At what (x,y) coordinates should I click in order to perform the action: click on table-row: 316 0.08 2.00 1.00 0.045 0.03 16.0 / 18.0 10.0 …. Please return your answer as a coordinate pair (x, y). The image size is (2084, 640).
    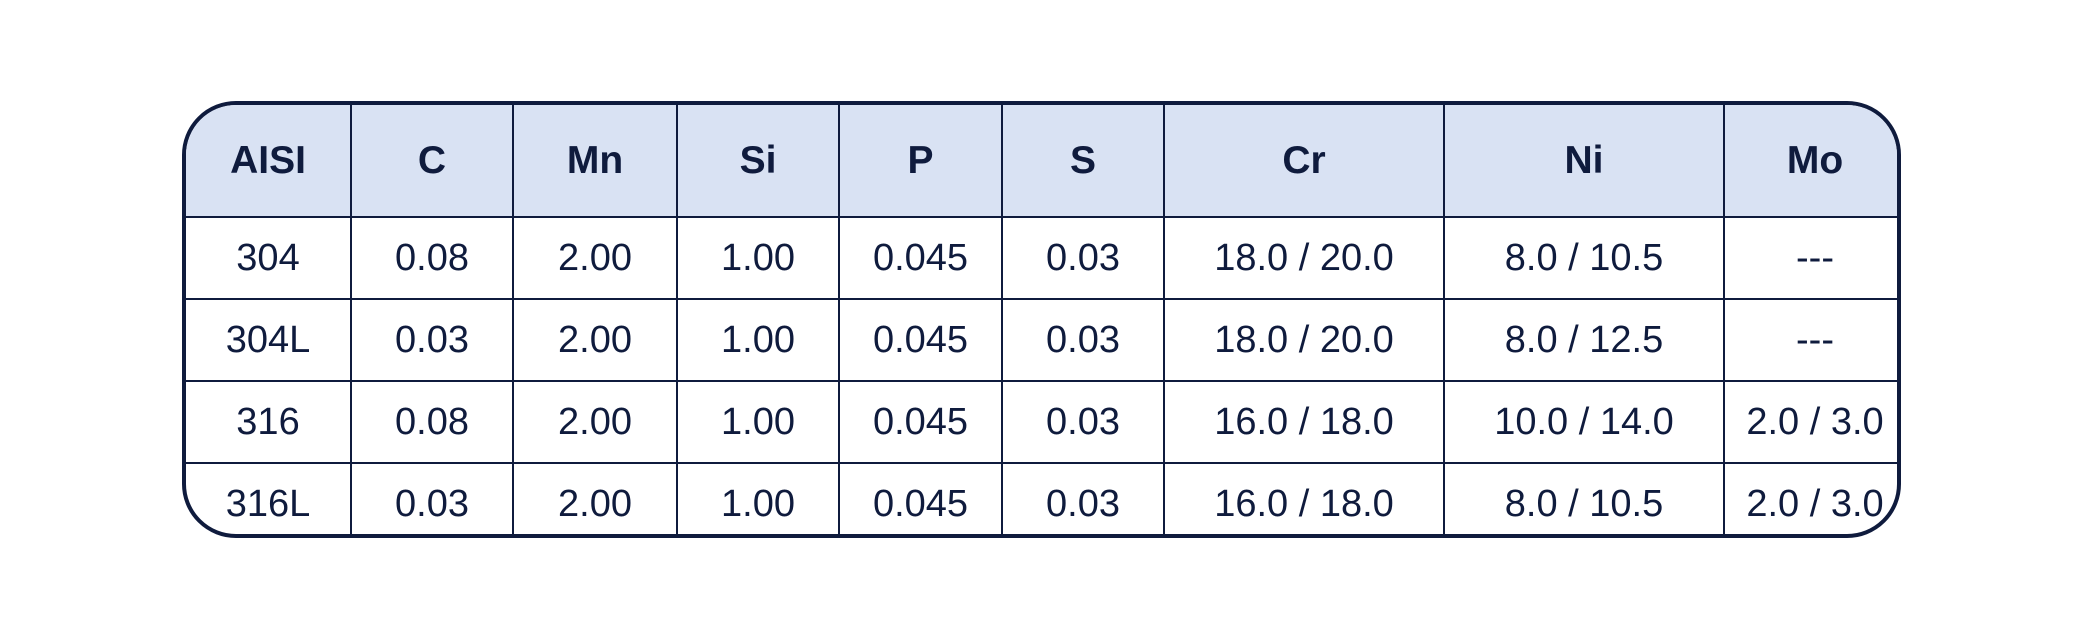
    Looking at the image, I should click on (1041, 422).